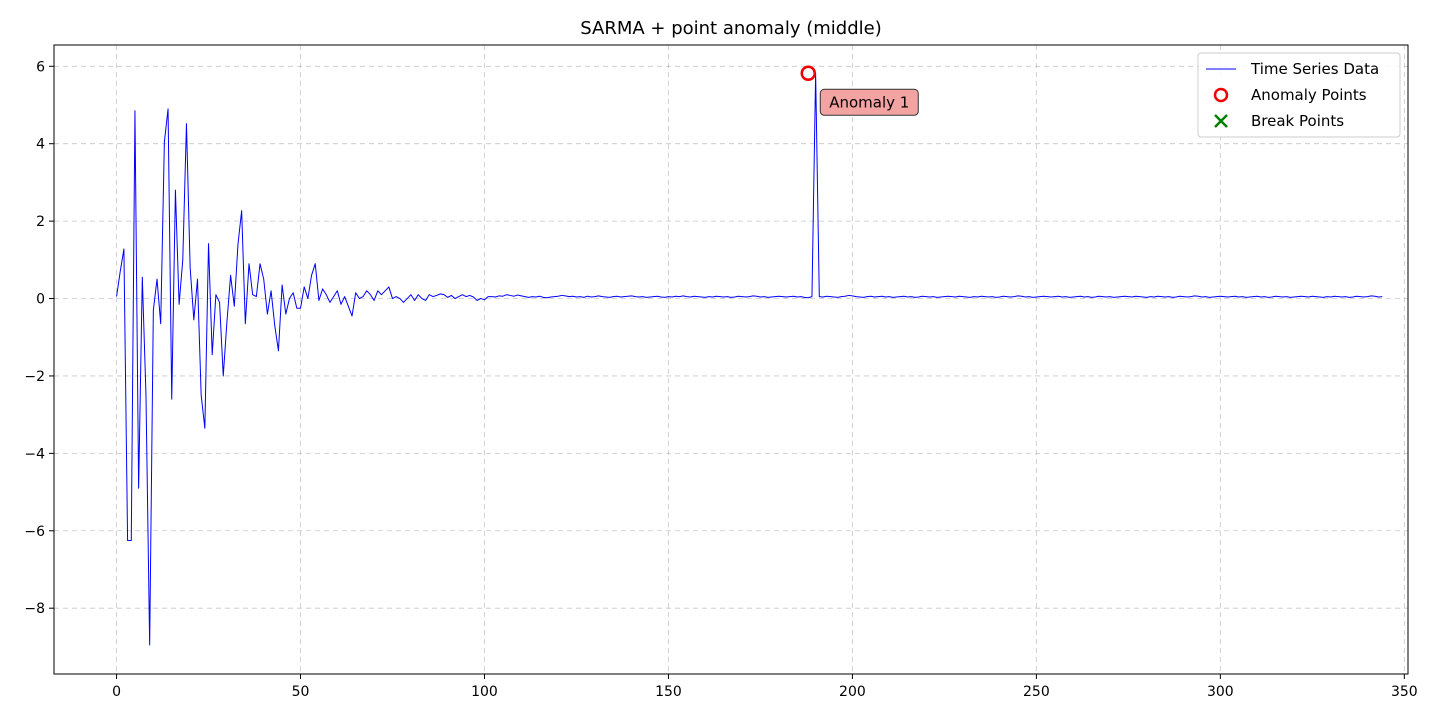 This screenshot has width=1440, height=720. I want to click on x-tick-label: 0, so click(116, 692).